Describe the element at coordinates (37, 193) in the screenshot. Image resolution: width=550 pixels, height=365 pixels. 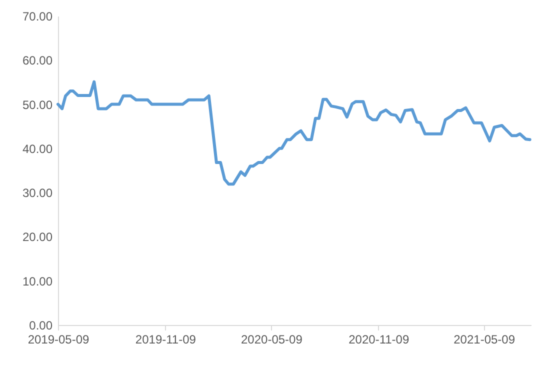
I see `y-tick-label: 30.00` at that location.